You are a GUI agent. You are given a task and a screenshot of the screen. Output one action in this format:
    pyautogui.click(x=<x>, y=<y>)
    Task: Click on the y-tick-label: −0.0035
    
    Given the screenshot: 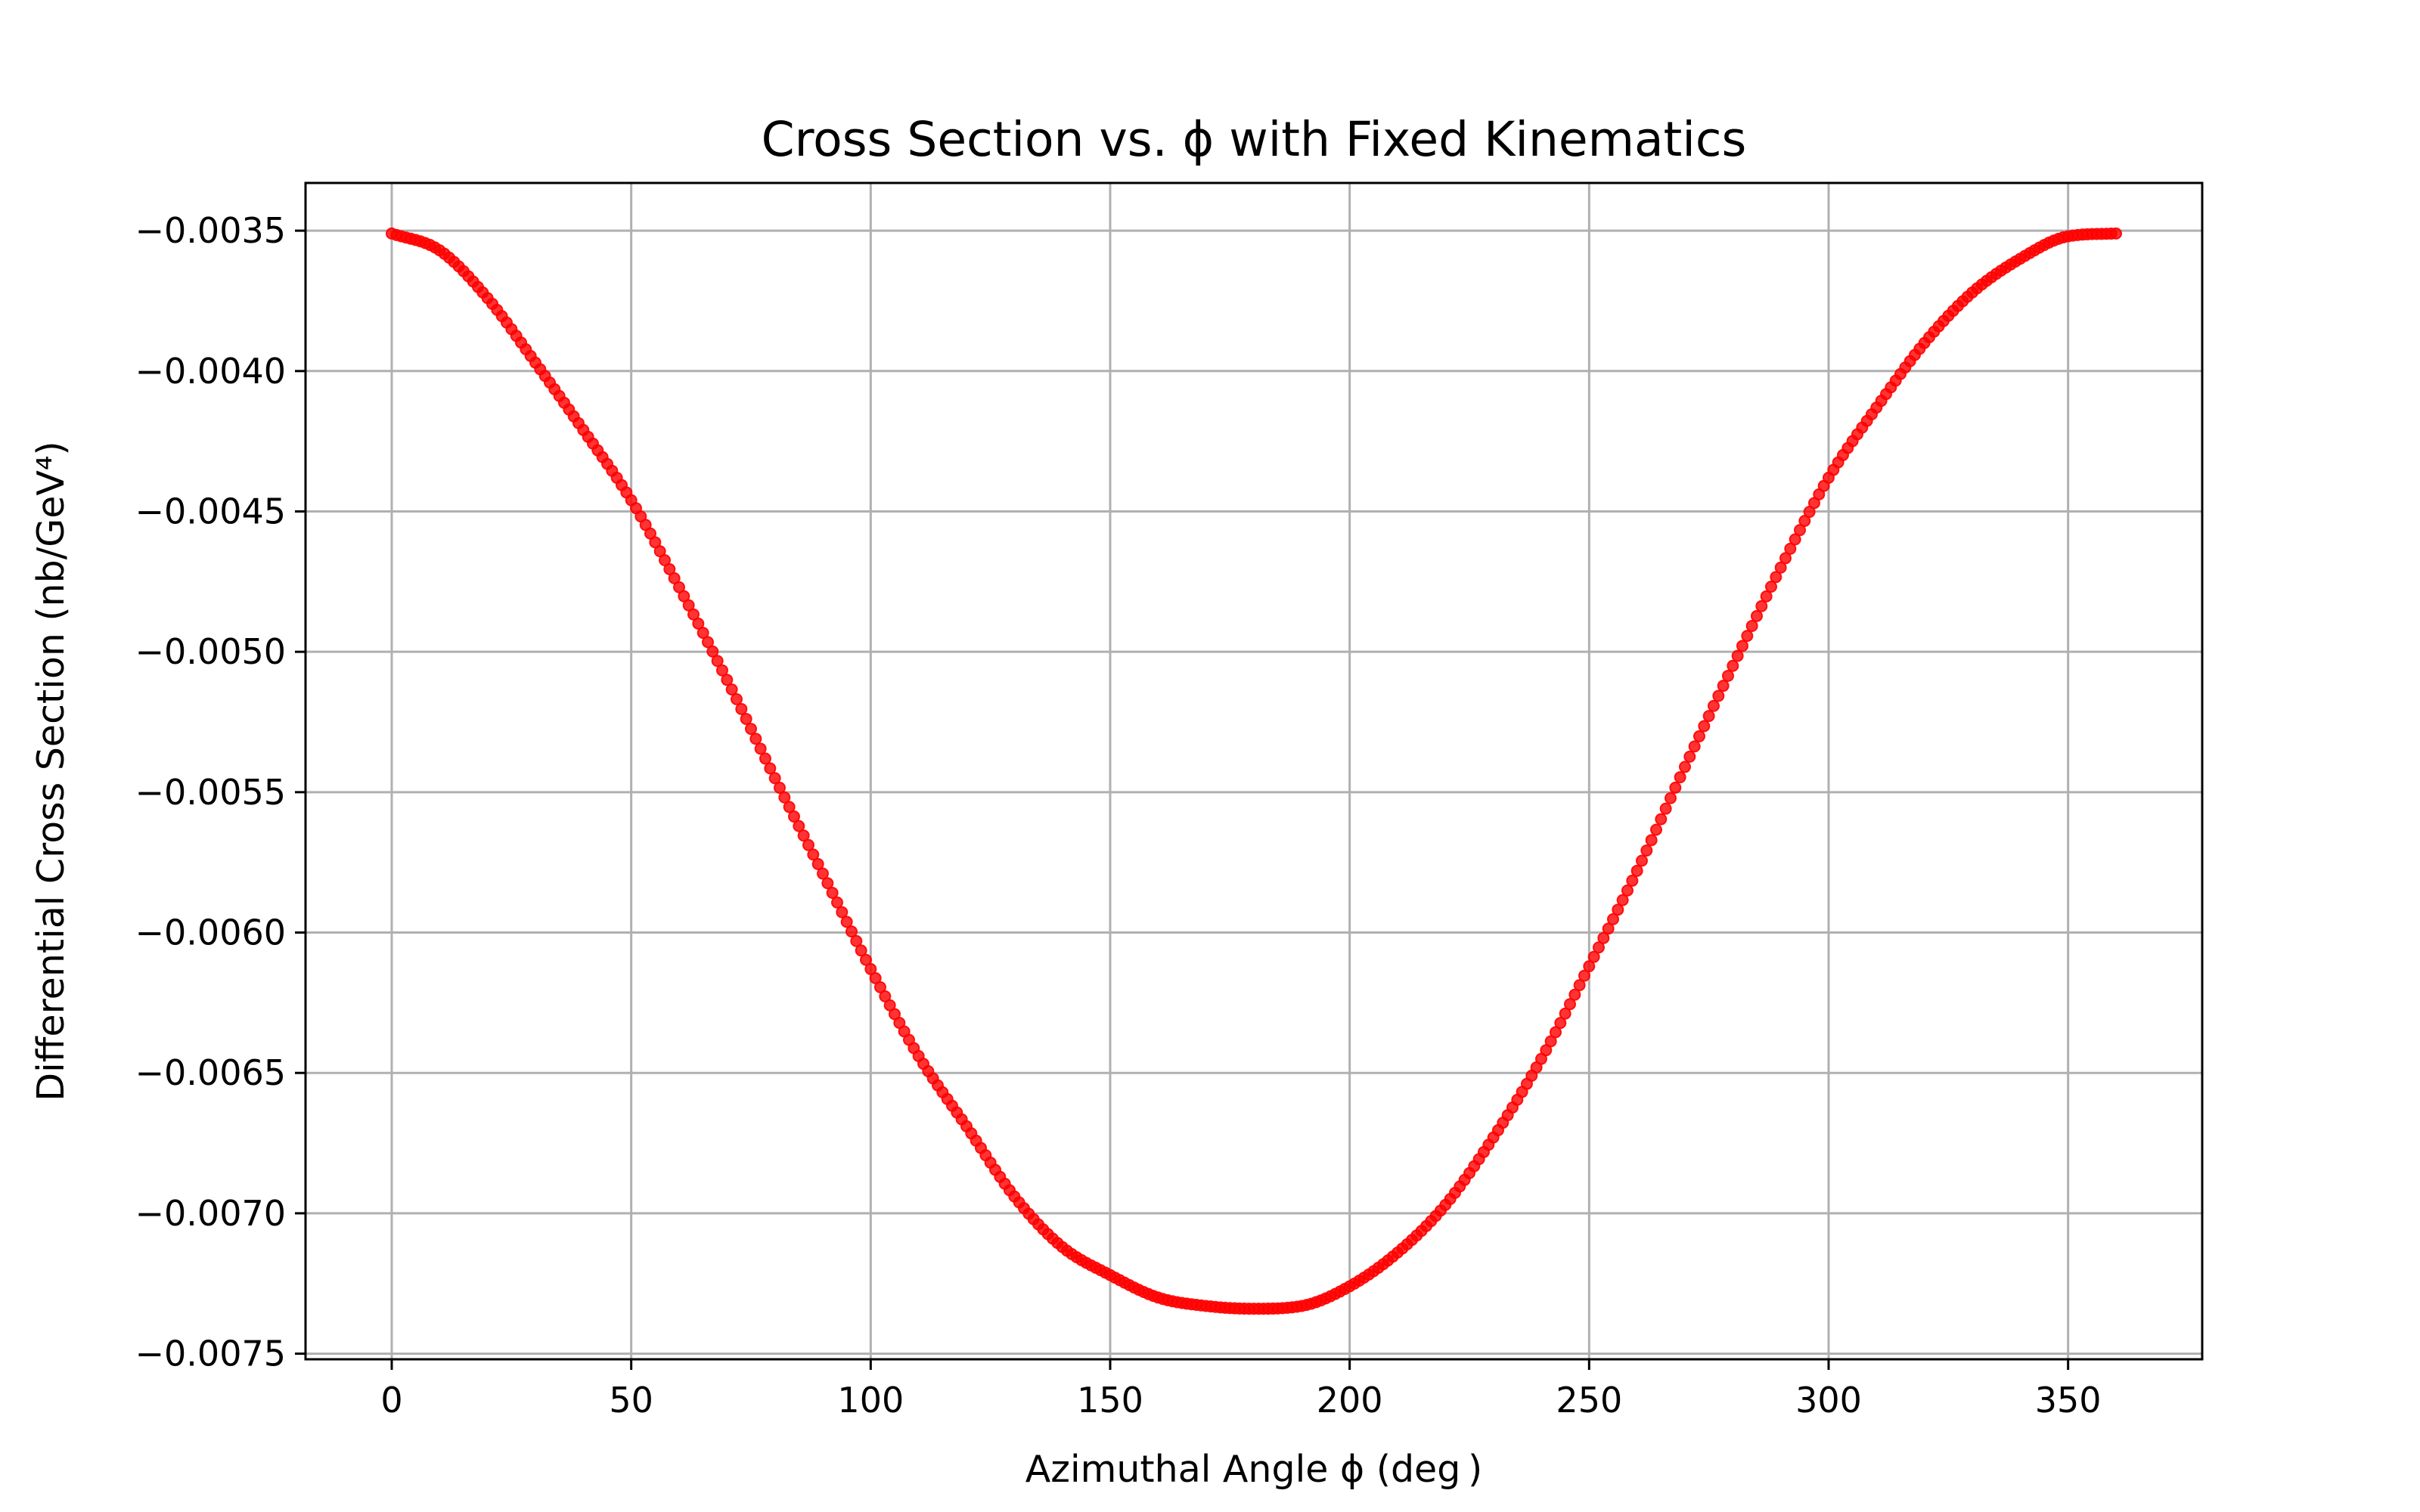 What is the action you would take?
    pyautogui.click(x=211, y=230)
    